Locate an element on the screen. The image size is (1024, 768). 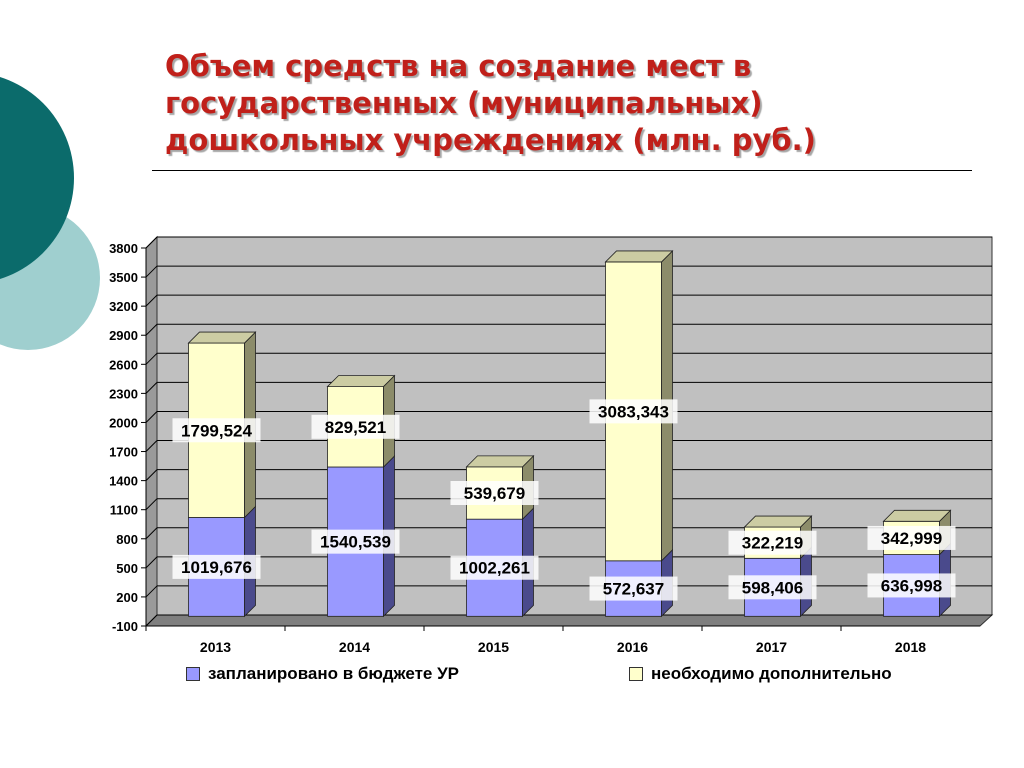
y-tick-label: -100 is located at coordinates (125, 626).